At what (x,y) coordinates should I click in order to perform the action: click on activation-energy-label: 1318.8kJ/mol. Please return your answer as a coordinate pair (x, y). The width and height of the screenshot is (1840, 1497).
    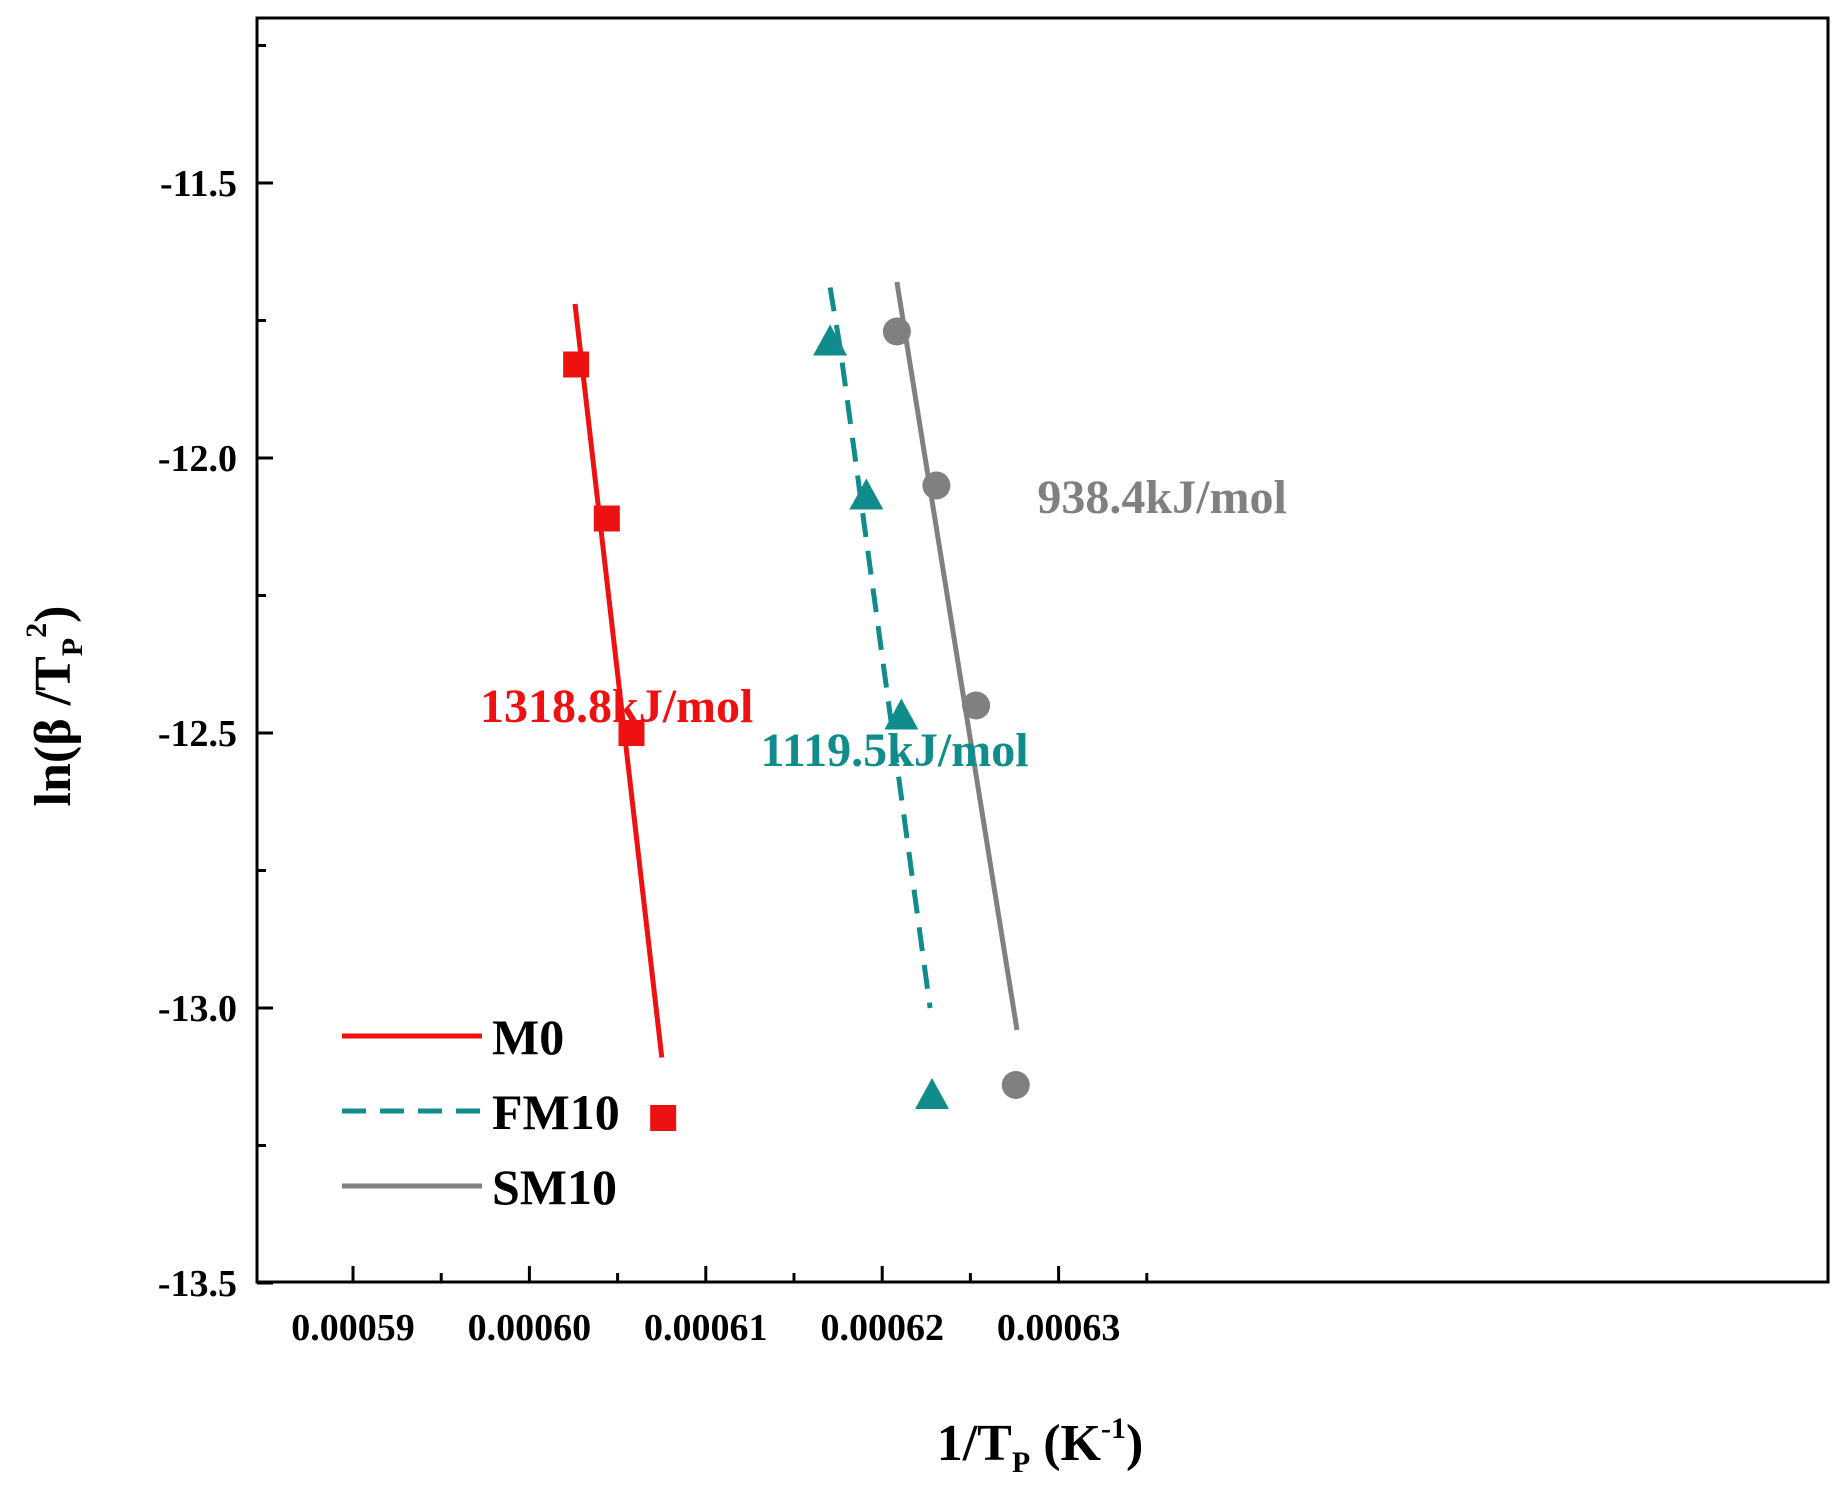
    Looking at the image, I should click on (616, 706).